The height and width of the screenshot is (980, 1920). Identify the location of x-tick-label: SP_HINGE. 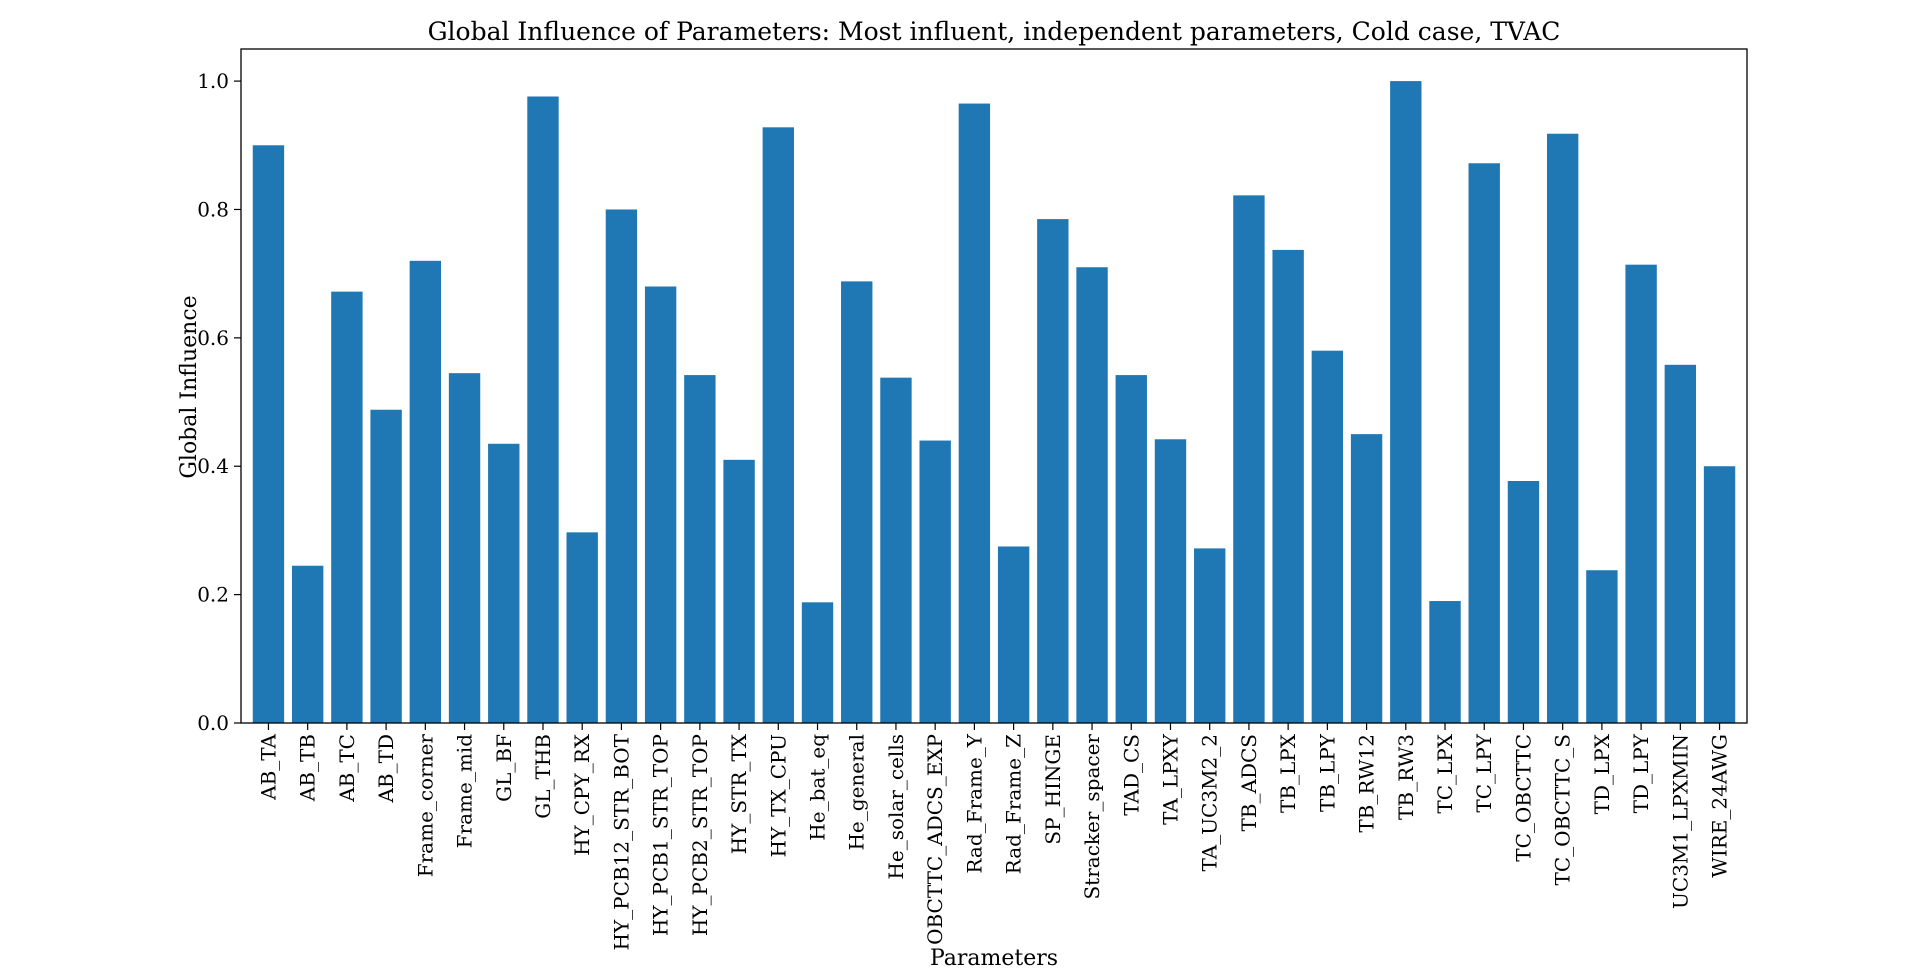
(1053, 789).